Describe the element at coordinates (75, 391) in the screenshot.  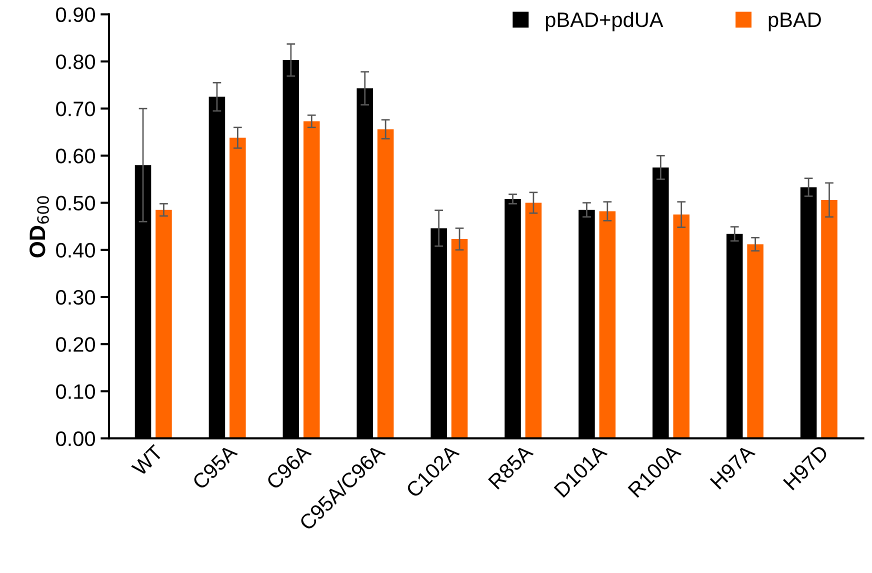
I see `y-tick-label: 0.10` at that location.